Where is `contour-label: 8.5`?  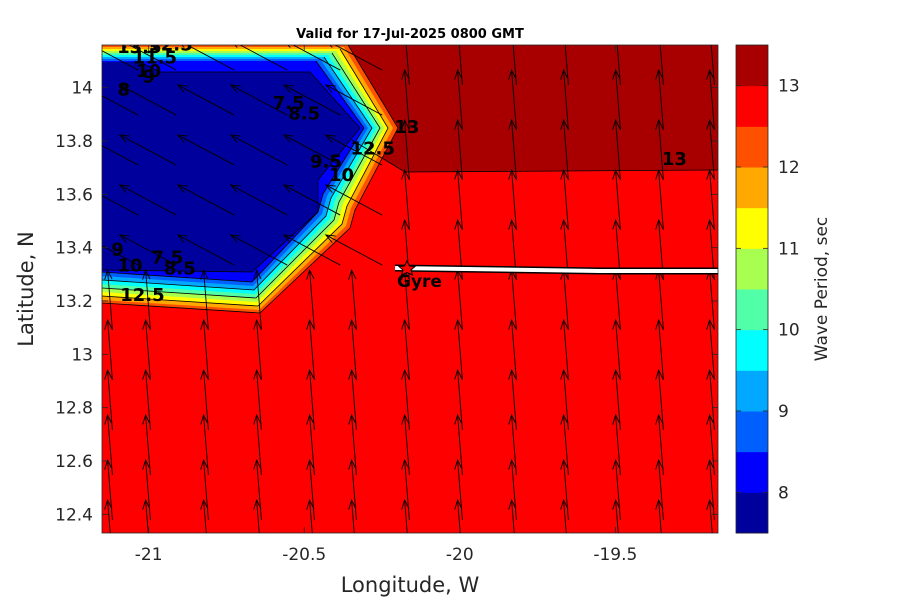
contour-label: 8.5 is located at coordinates (304, 114).